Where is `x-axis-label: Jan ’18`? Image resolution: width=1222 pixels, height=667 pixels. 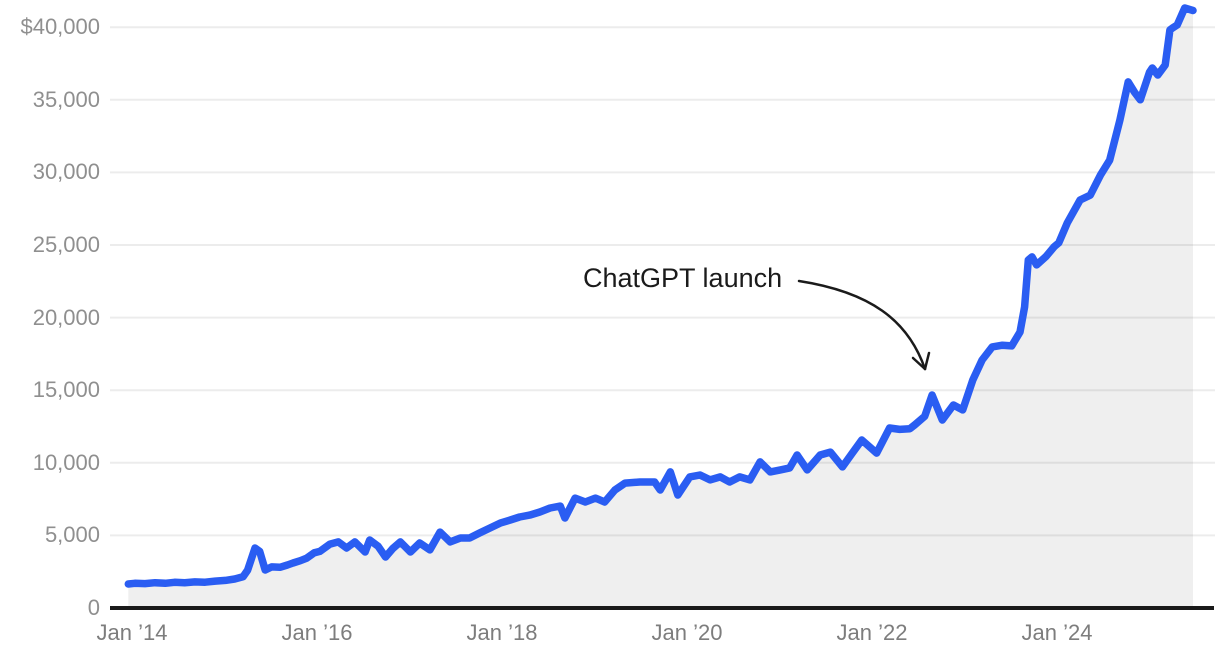 x-axis-label: Jan ’18 is located at coordinates (502, 632).